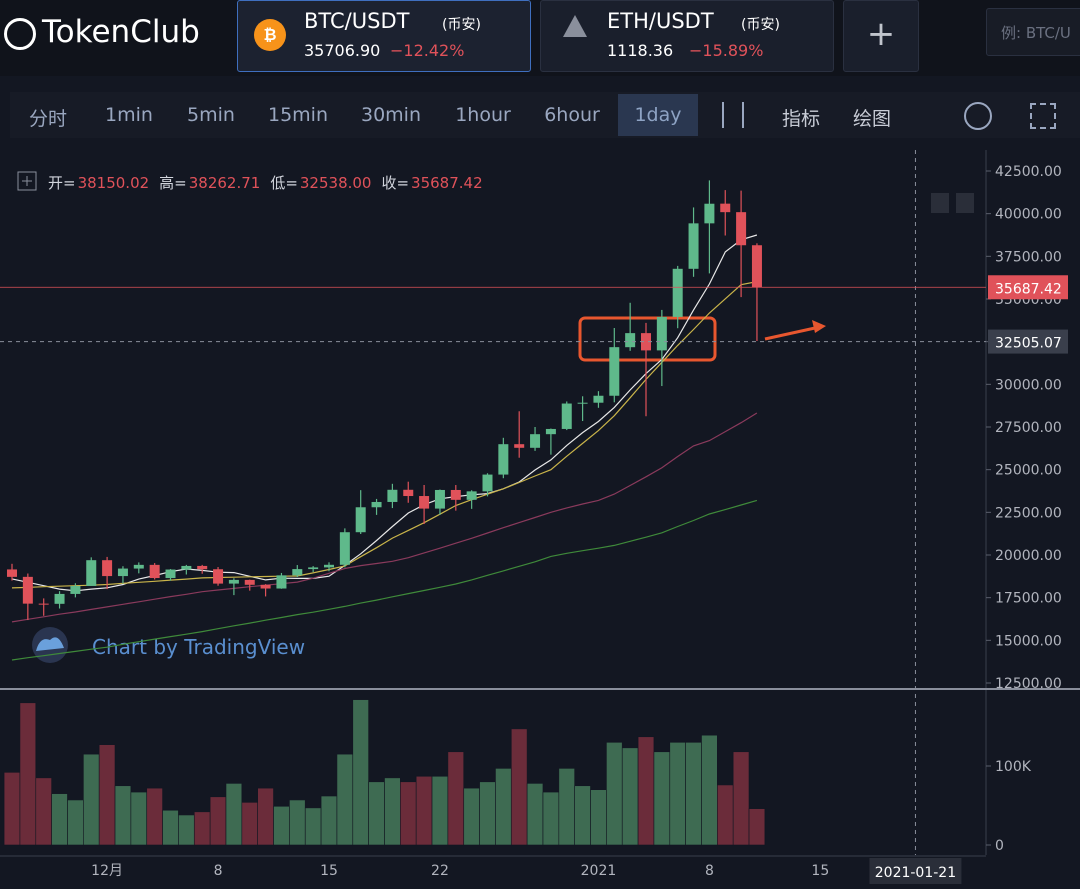  What do you see at coordinates (297, 115) in the screenshot?
I see `interval: 15min` at bounding box center [297, 115].